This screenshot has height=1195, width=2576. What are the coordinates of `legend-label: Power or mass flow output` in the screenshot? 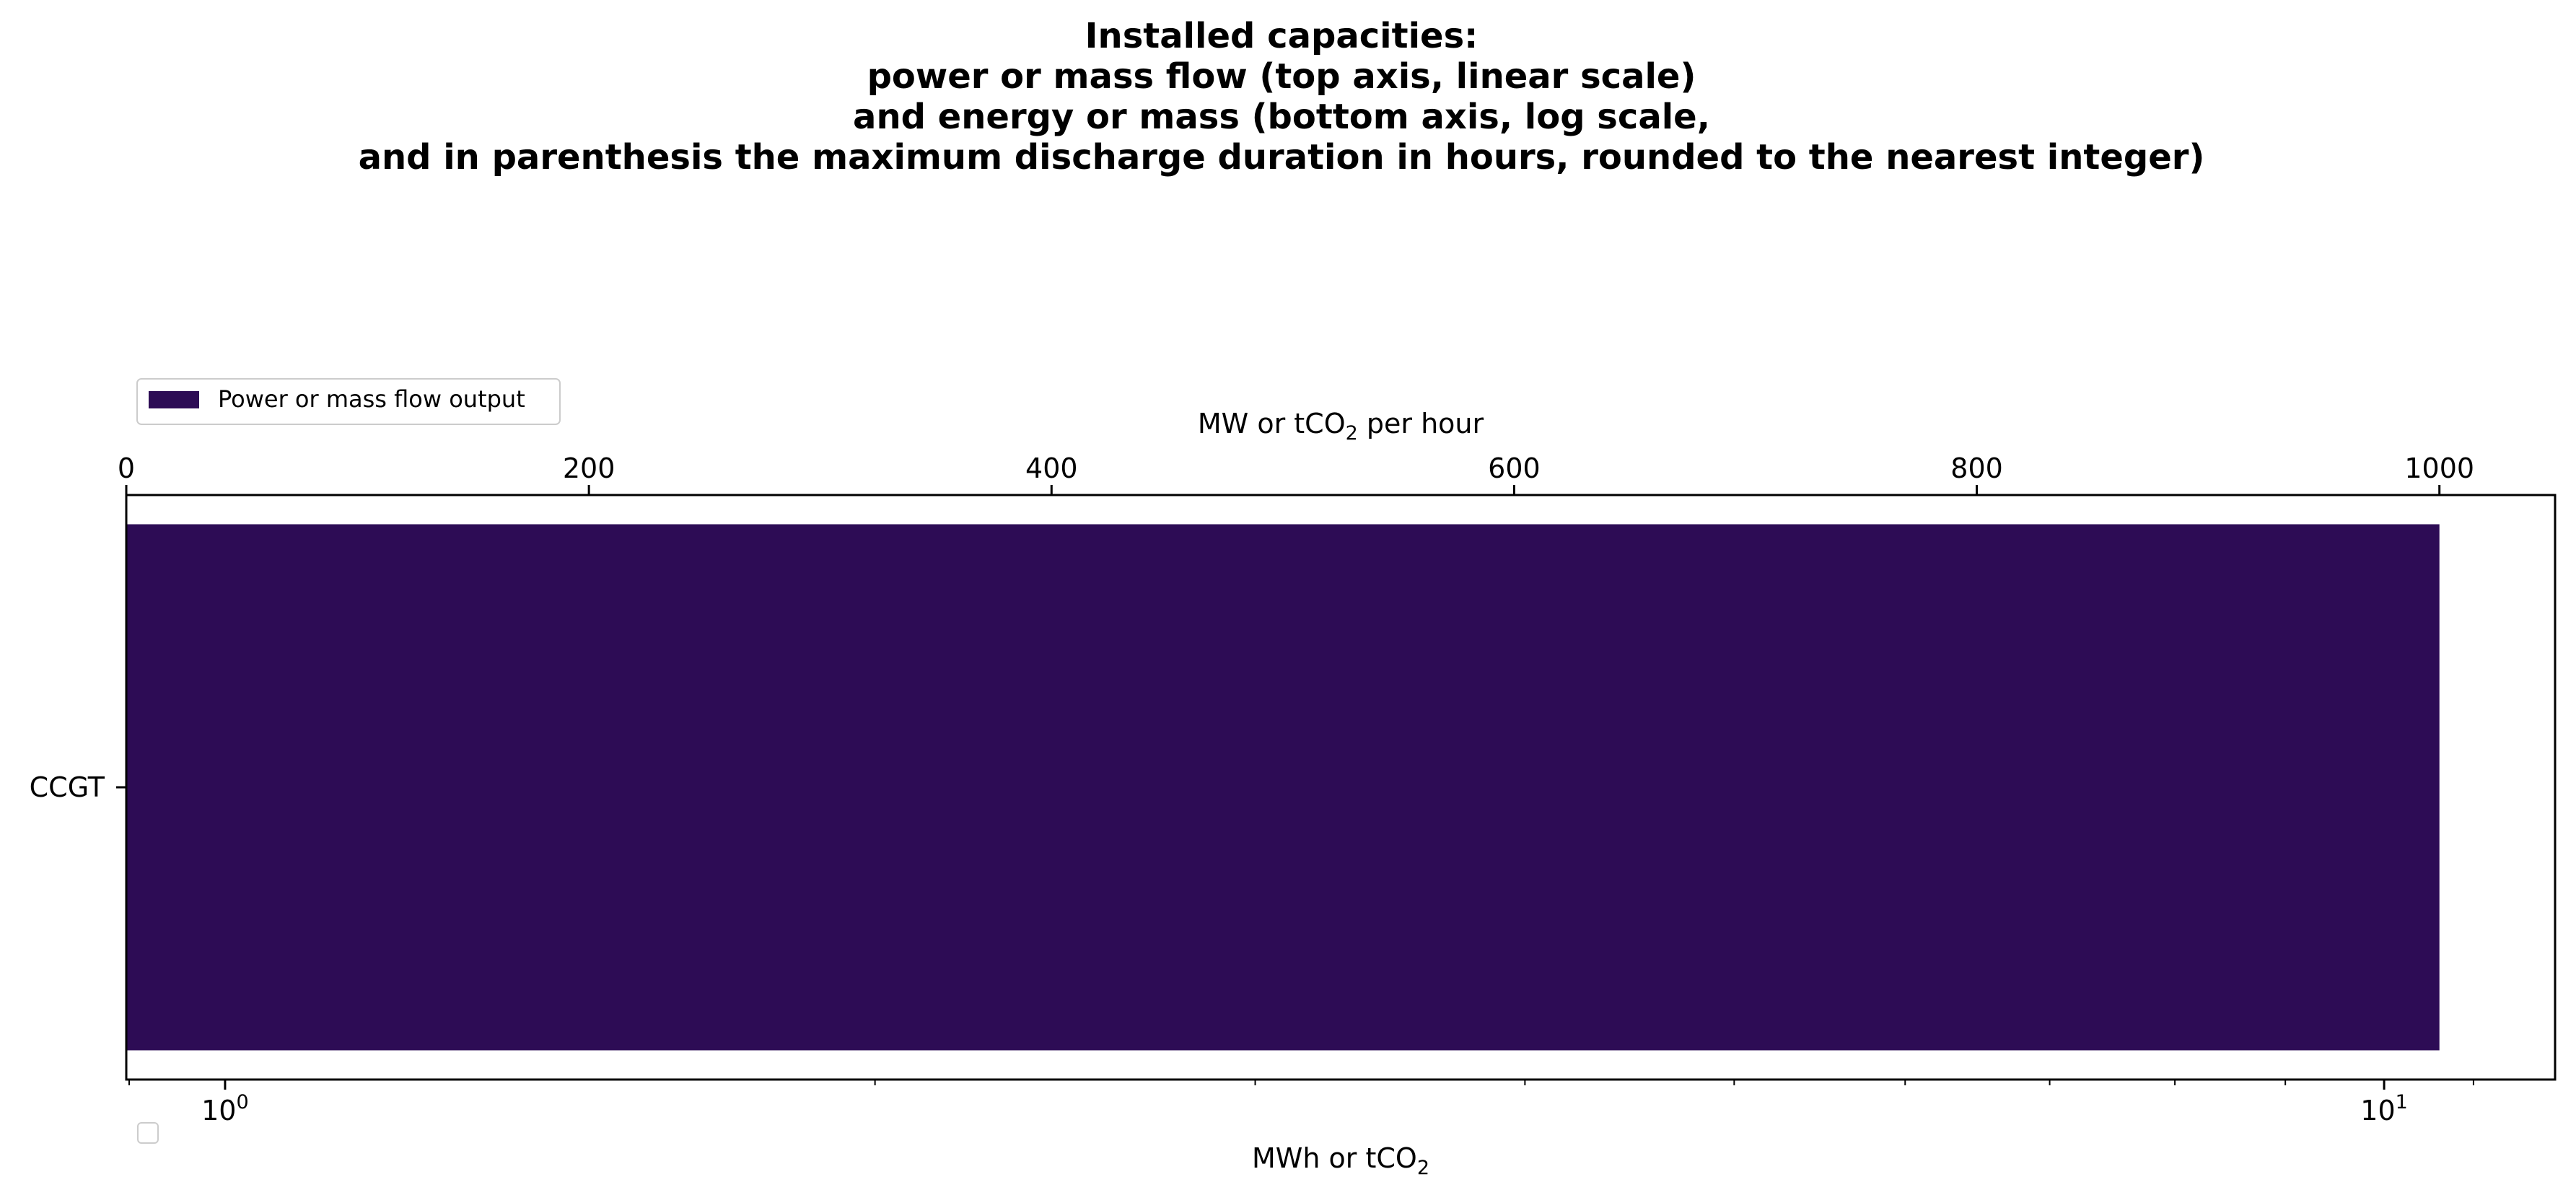 It's located at (371, 399).